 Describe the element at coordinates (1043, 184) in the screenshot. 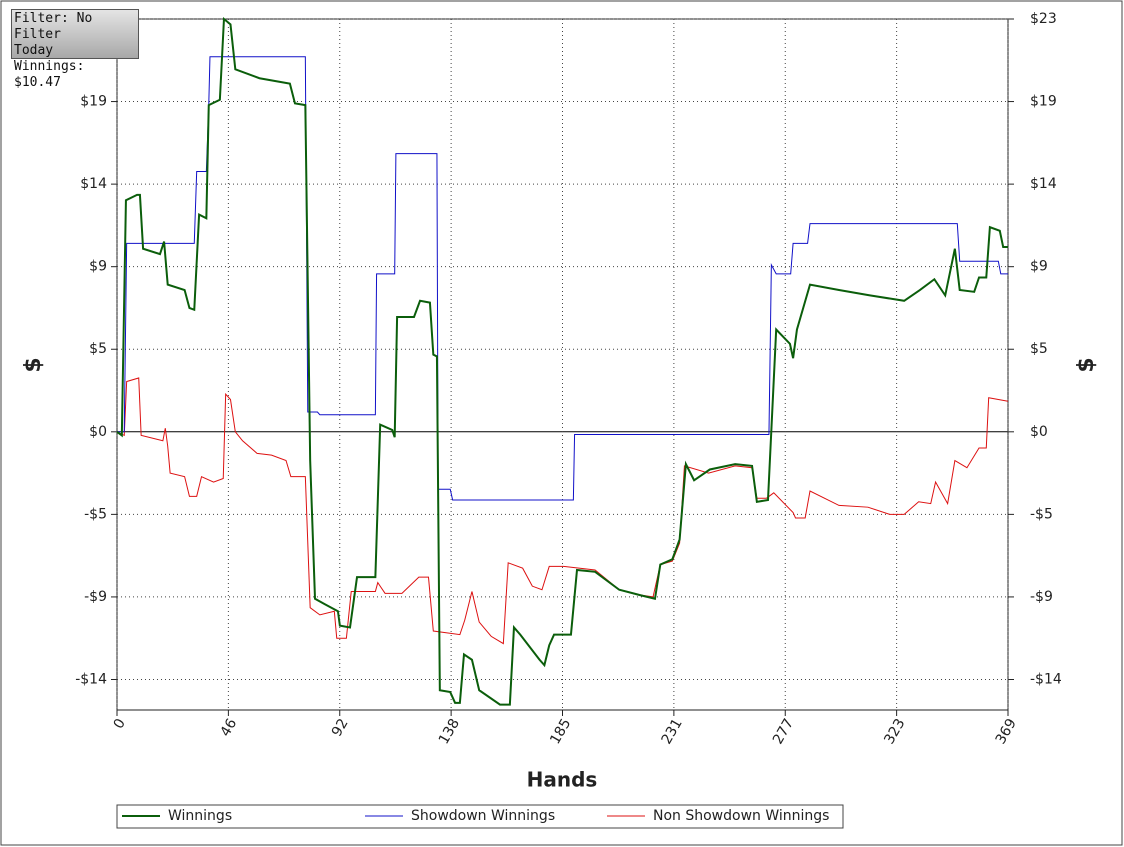

I see `y2-tick-label: $14` at that location.